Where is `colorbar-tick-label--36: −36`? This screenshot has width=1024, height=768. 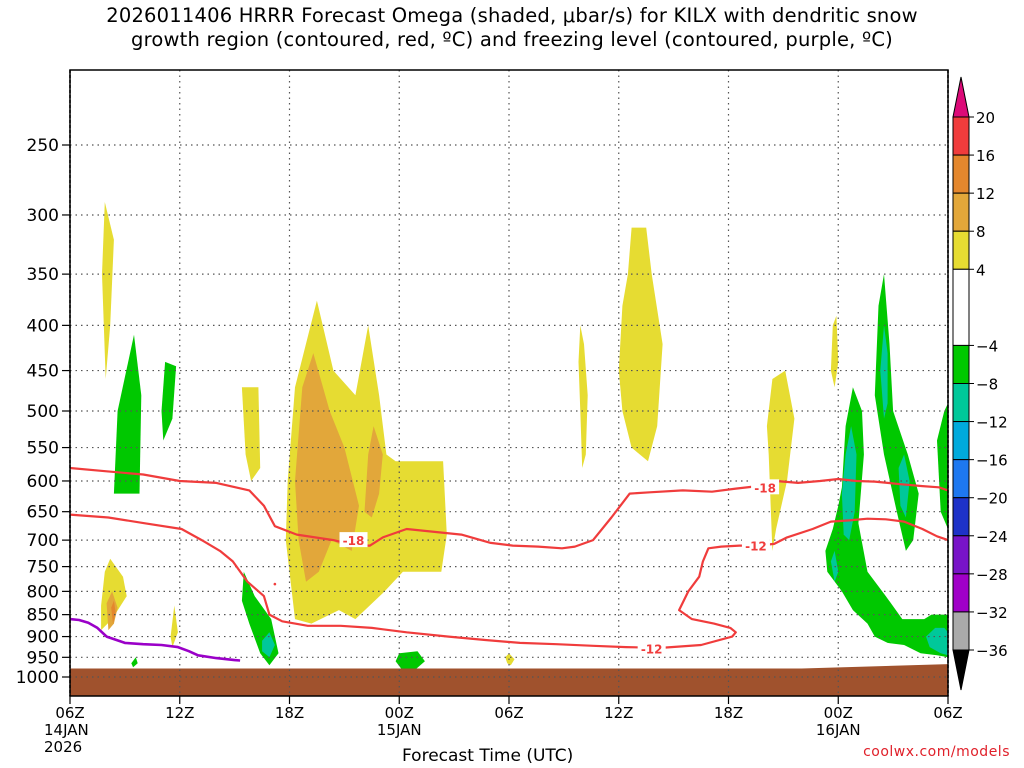
colorbar-tick-label--36: −36 is located at coordinates (992, 651).